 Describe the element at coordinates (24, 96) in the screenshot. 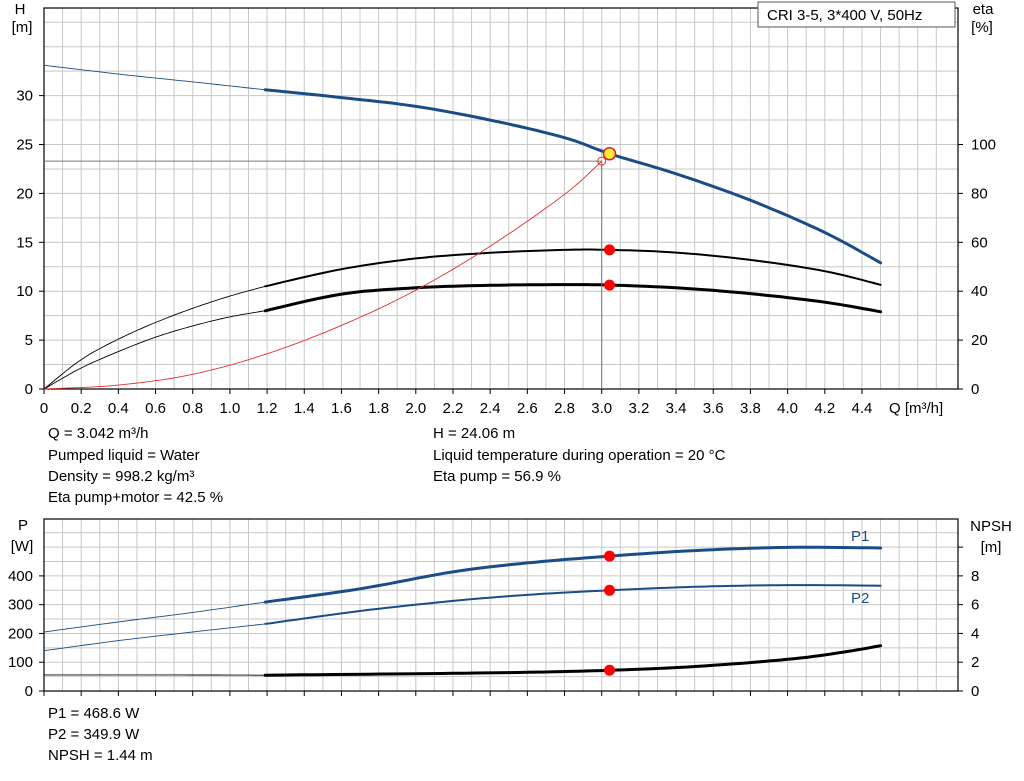

I see `y-tick-label: 30` at that location.